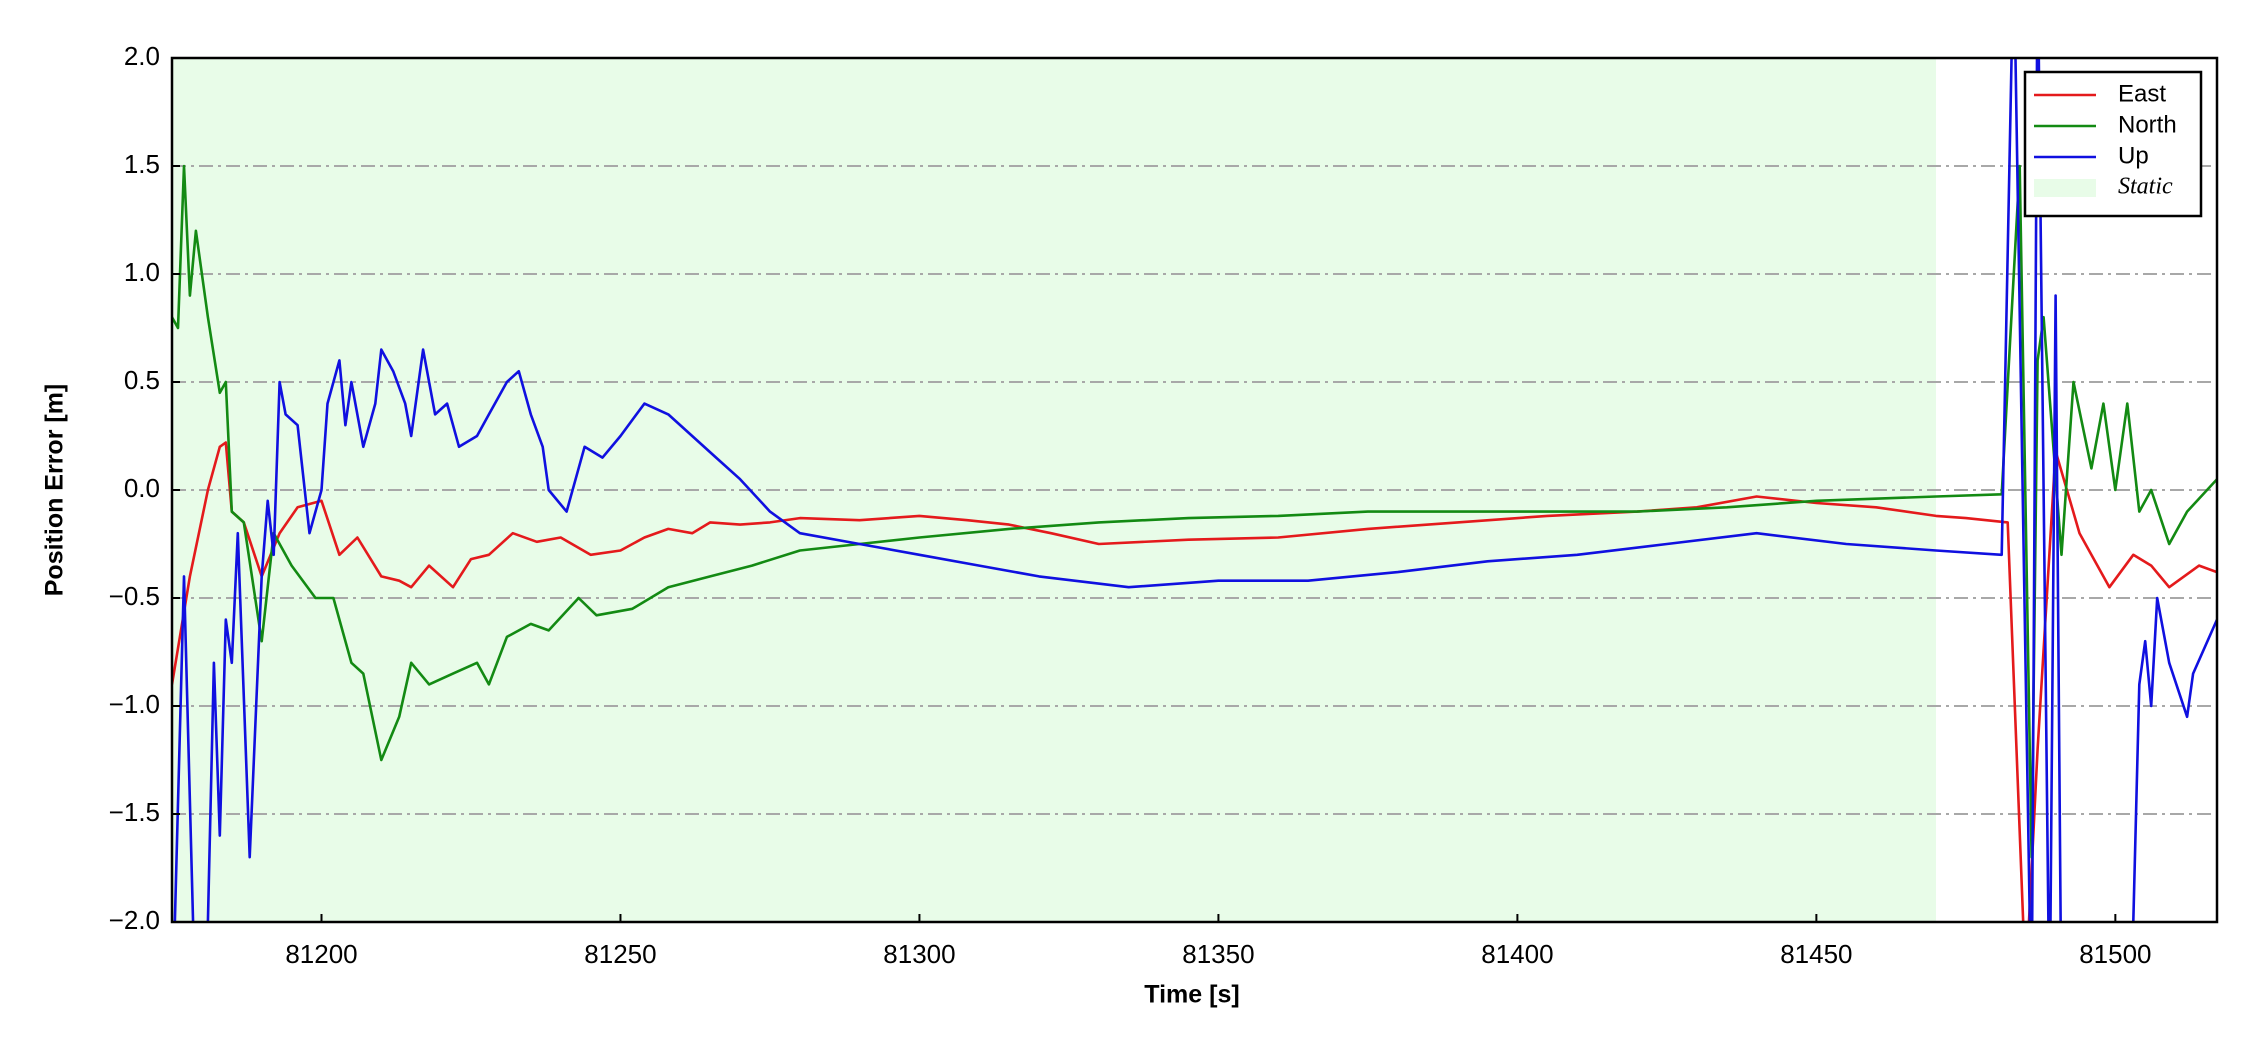 Image resolution: width=2250 pixels, height=1050 pixels. I want to click on legend-label: East, so click(2142, 93).